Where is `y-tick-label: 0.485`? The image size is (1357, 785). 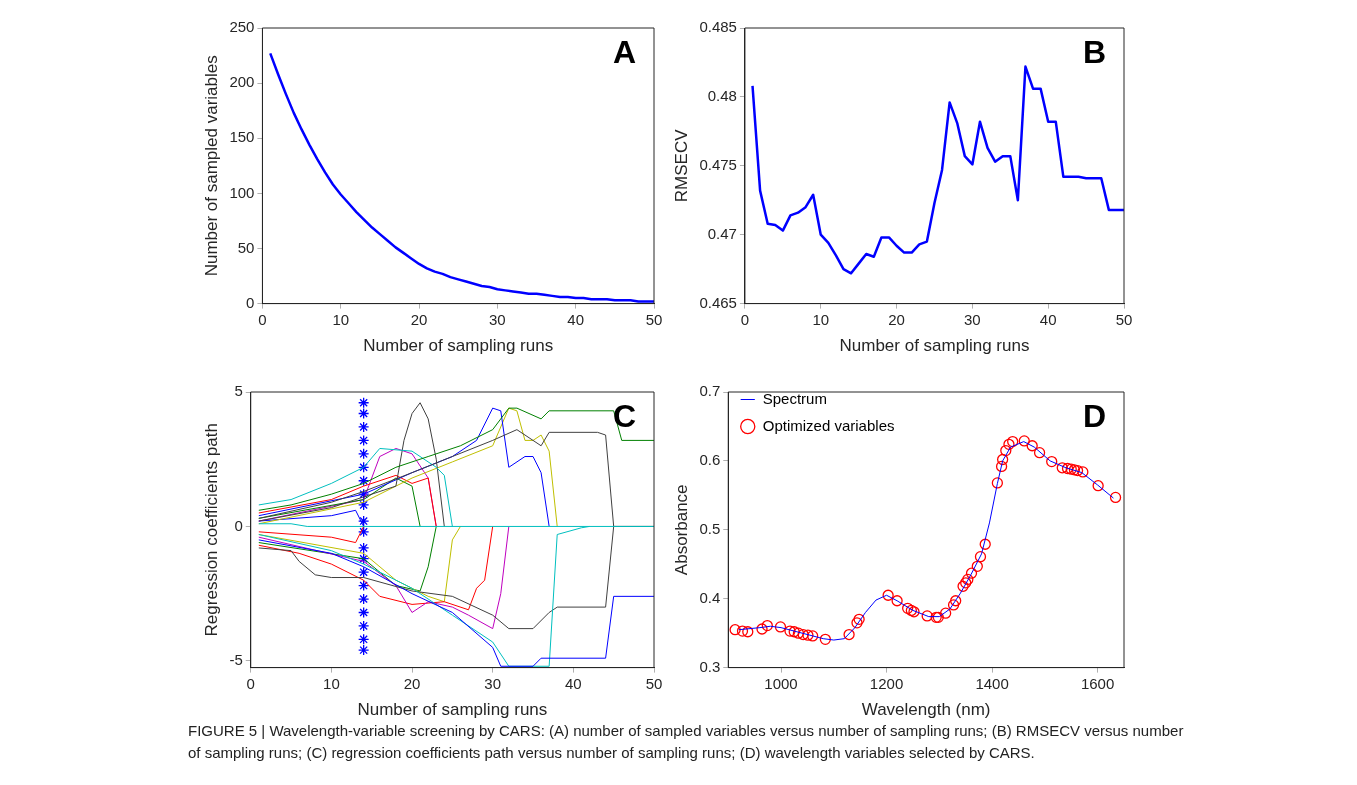 y-tick-label: 0.485 is located at coordinates (718, 27).